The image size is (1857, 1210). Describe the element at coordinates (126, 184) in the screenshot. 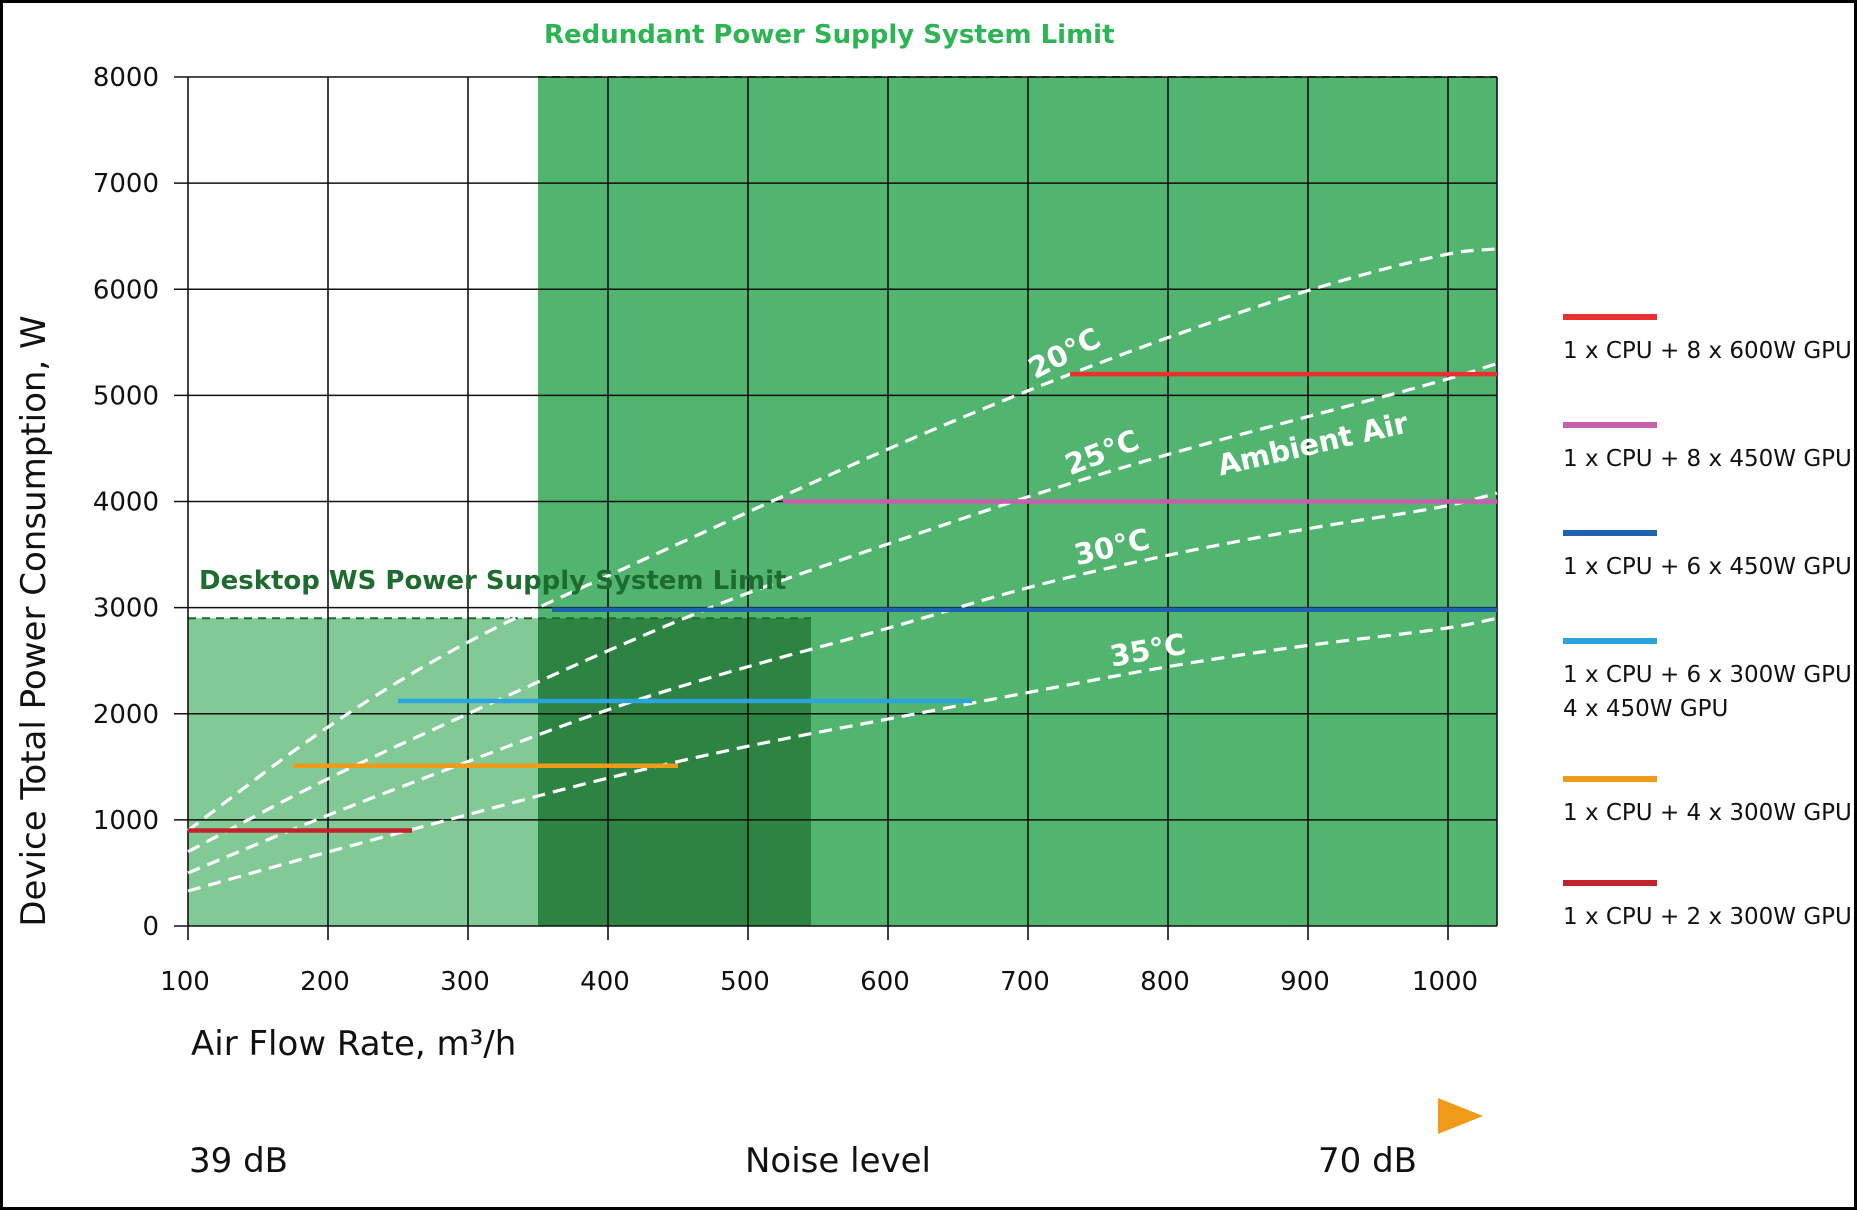

I see `y-tick-label: 7000` at that location.